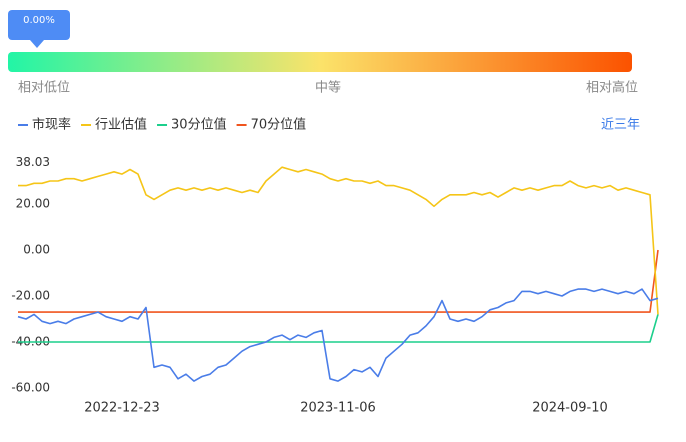  What do you see at coordinates (37, 44) in the screenshot?
I see `gauge-pointer` at bounding box center [37, 44].